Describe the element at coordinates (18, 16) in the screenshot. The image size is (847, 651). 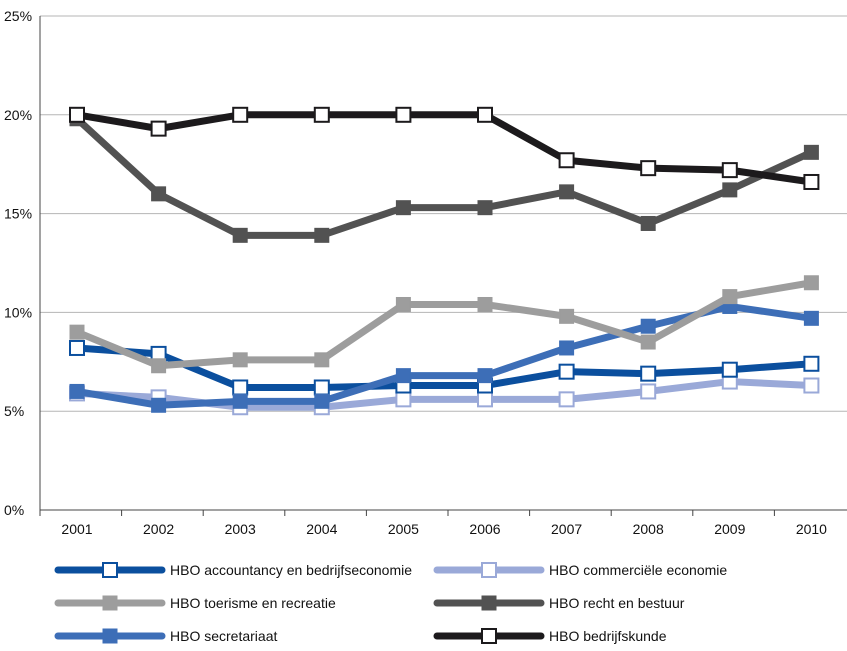
I see `y-tick-label: 25%` at that location.